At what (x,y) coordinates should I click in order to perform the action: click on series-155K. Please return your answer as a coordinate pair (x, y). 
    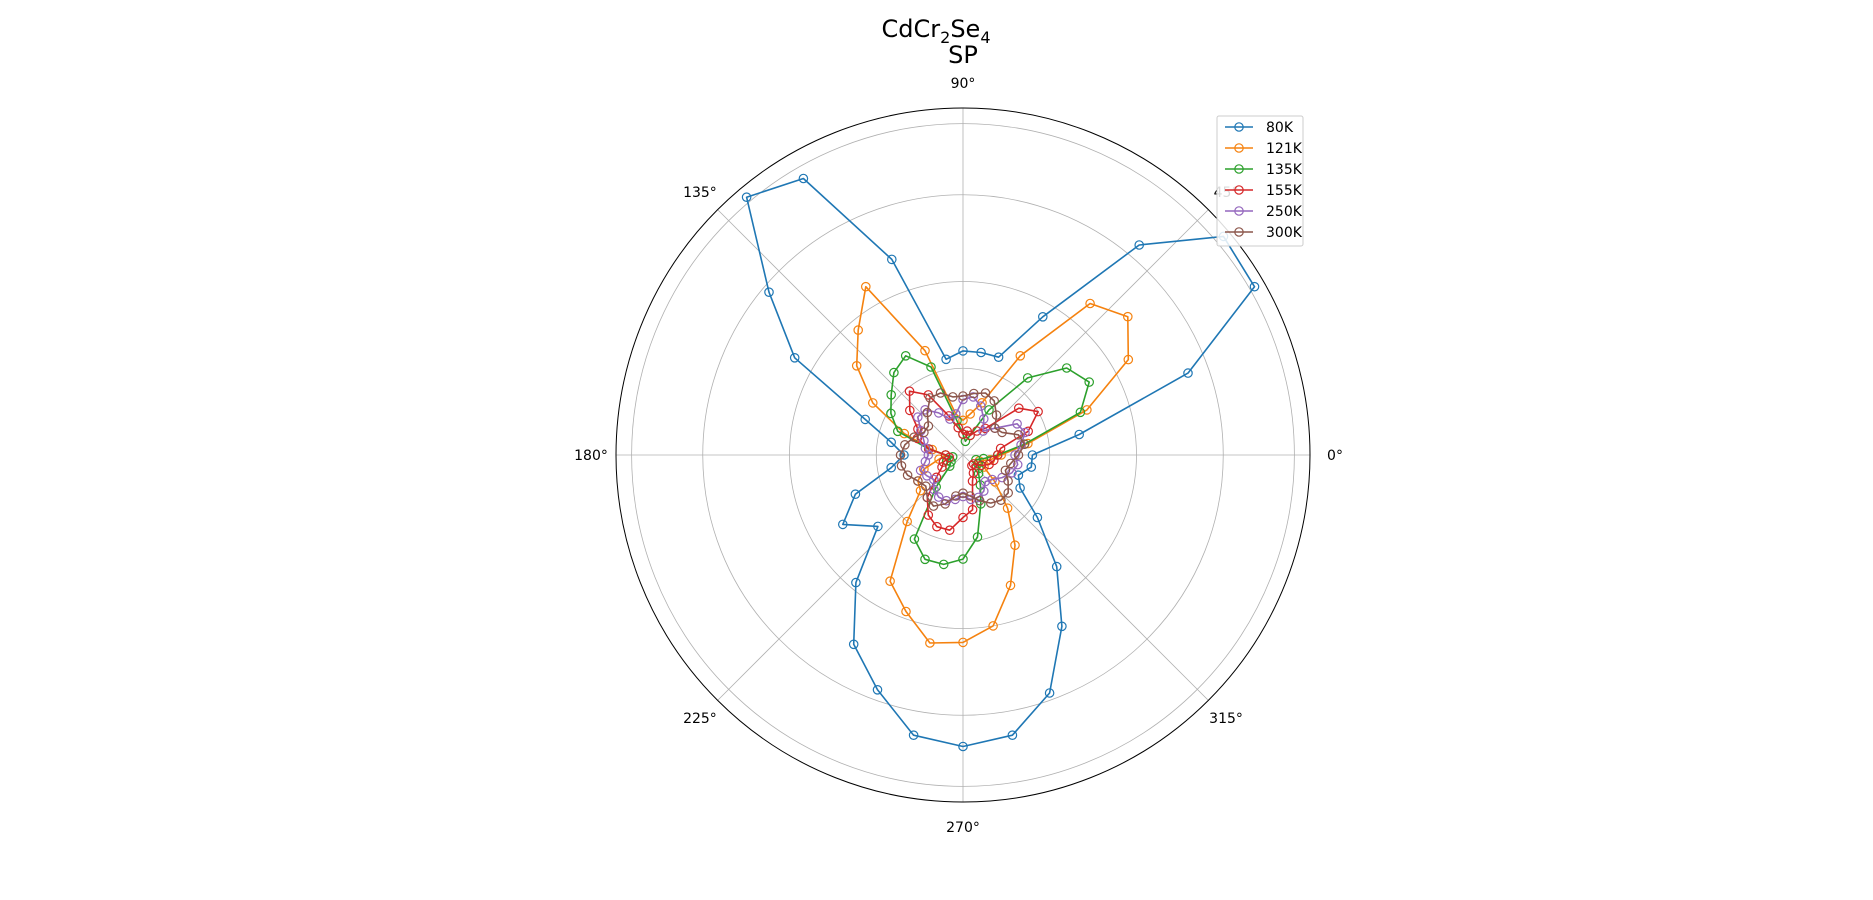
    Looking at the image, I should click on (973, 460).